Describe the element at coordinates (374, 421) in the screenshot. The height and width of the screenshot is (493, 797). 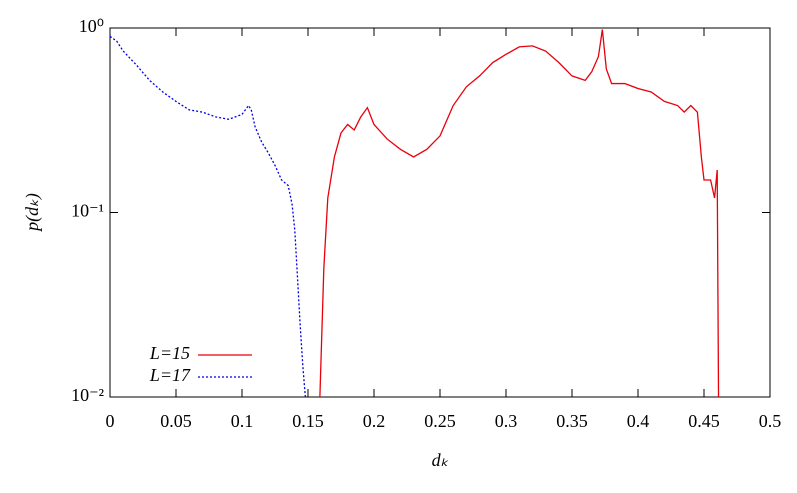
I see `x-tick-label: 0.2` at that location.